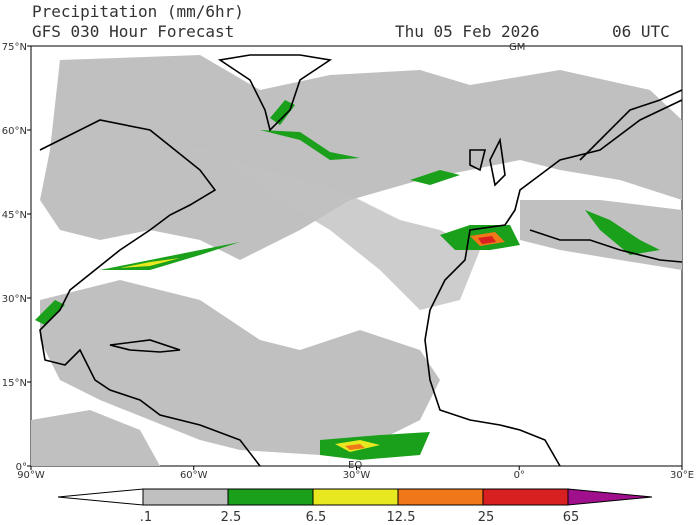  I want to click on map-marker: GM, so click(517, 47).